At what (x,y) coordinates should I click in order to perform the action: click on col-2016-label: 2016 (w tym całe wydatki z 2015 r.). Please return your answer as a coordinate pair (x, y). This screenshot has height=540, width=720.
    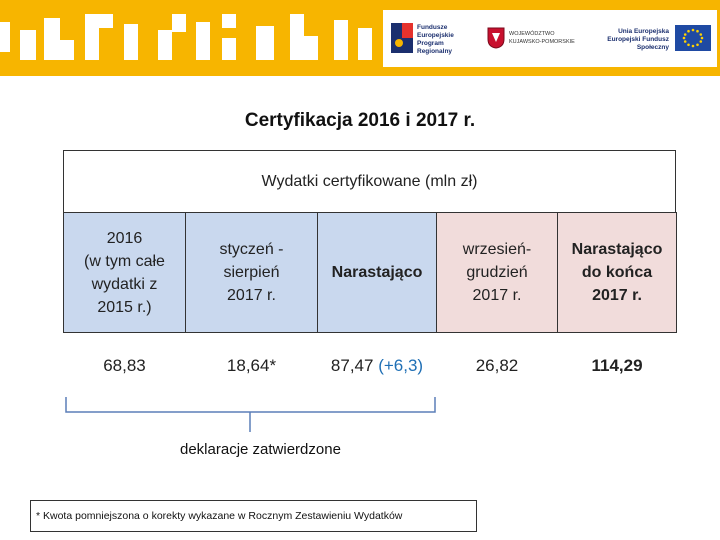
    Looking at the image, I should click on (124, 272).